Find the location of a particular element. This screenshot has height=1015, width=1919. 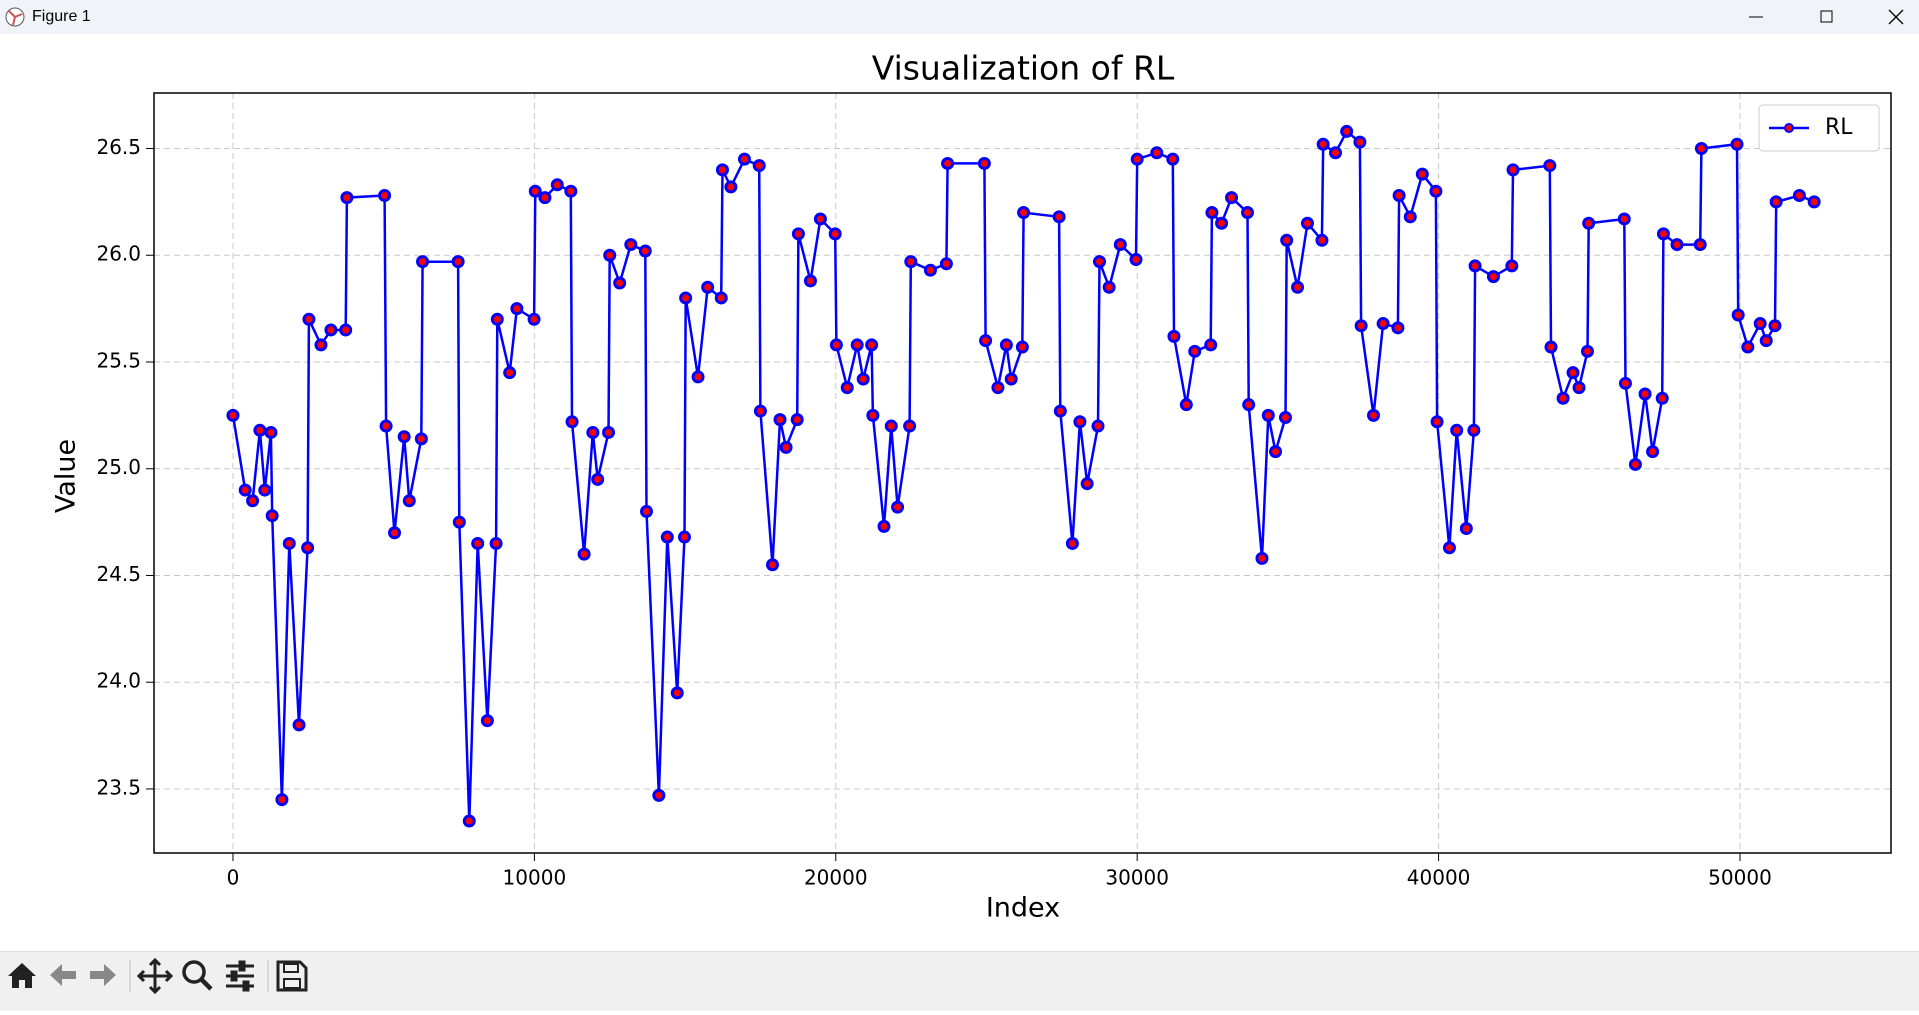

x-tick-label: 20000 is located at coordinates (836, 878).